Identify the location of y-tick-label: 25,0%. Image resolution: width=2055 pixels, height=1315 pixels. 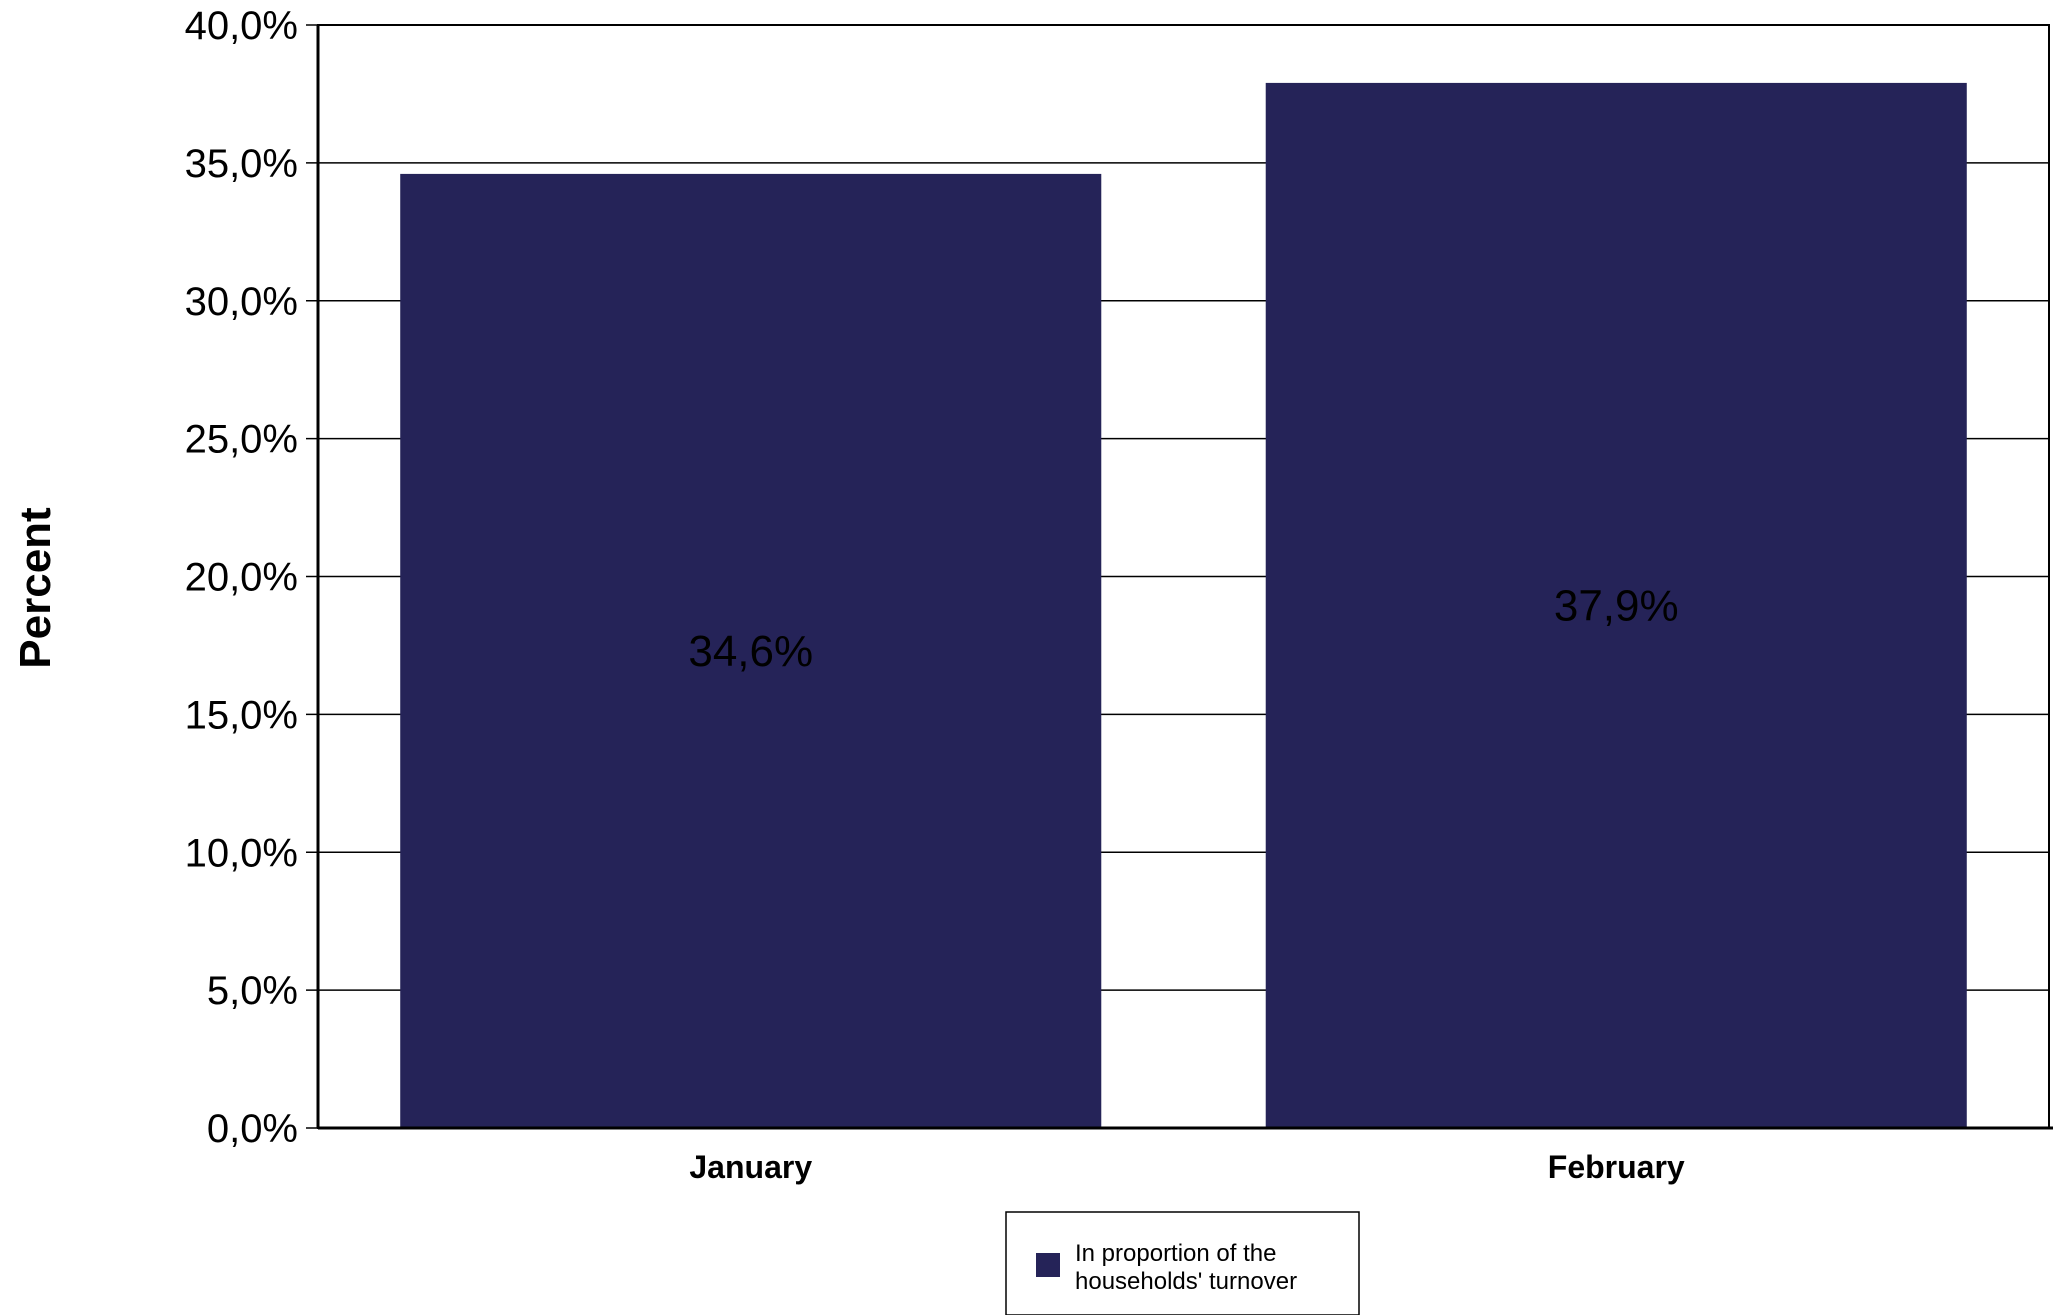
(241, 440).